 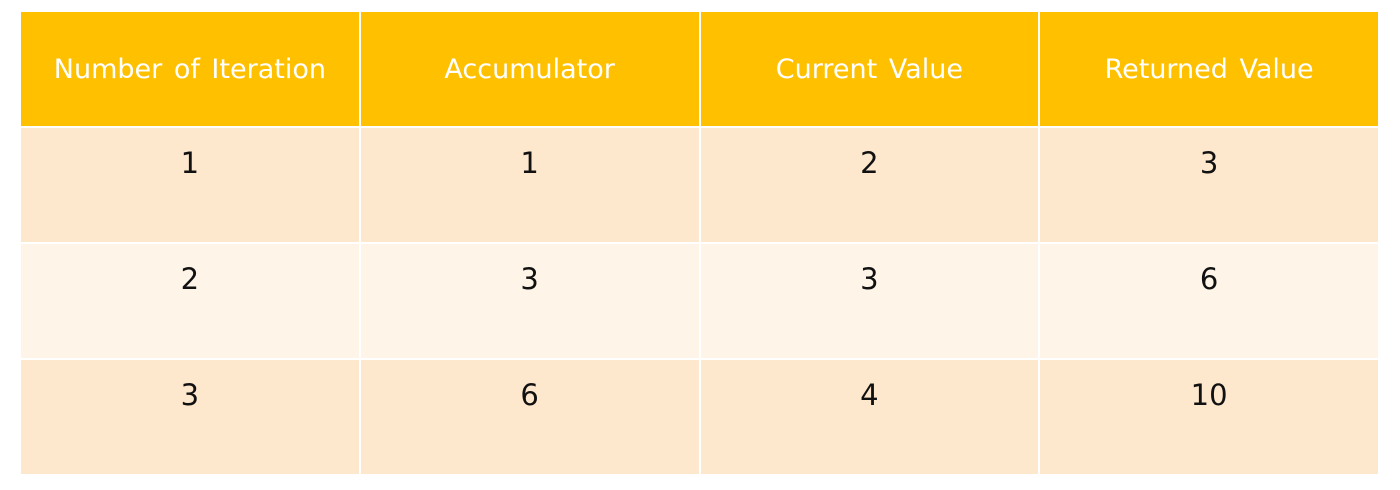 What do you see at coordinates (529, 69) in the screenshot?
I see `column-header: Accumulator` at bounding box center [529, 69].